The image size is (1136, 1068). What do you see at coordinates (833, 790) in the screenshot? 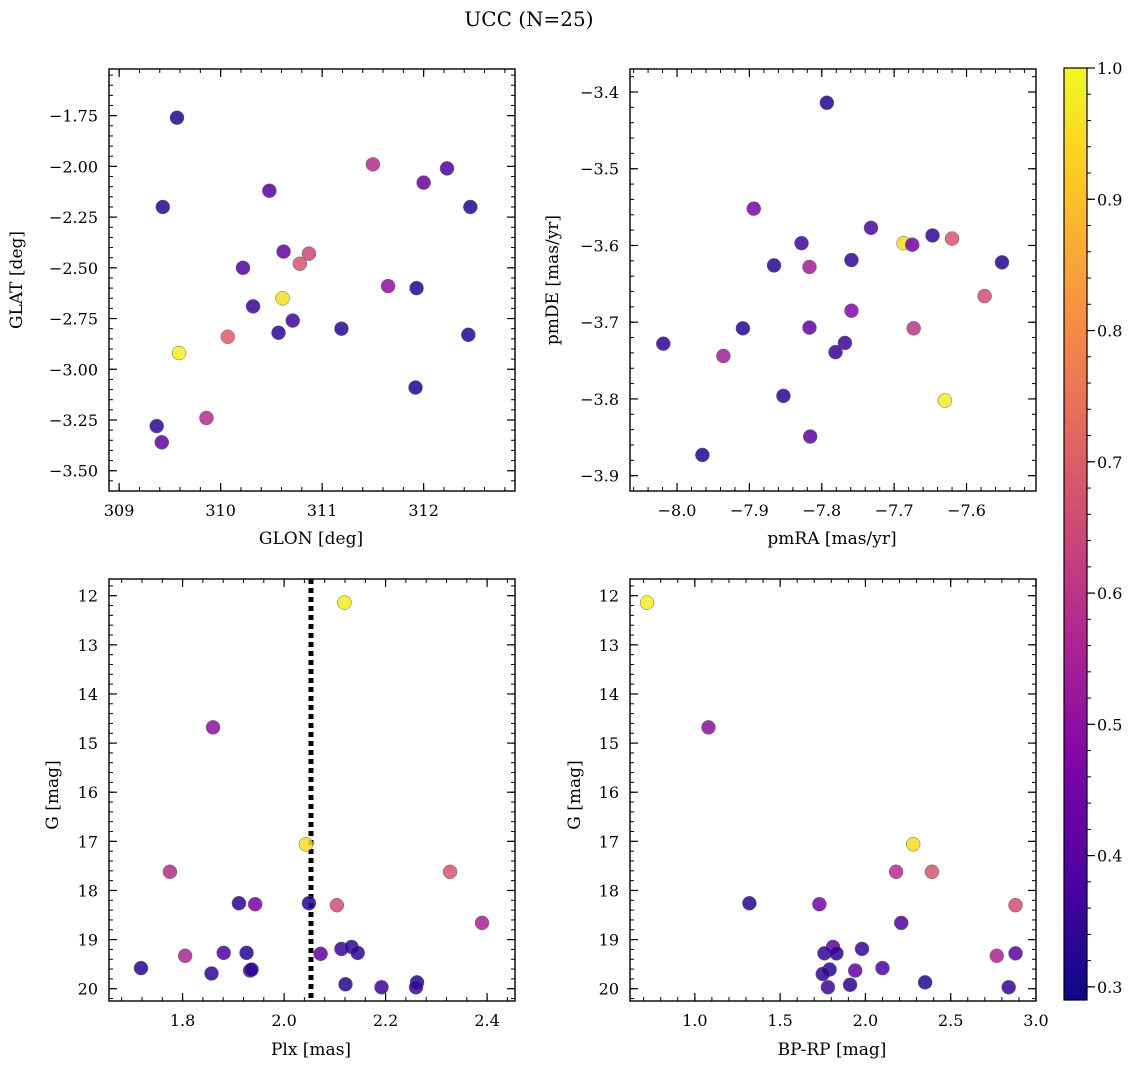
I see `panel-bprp-g-minor-ticks` at bounding box center [833, 790].